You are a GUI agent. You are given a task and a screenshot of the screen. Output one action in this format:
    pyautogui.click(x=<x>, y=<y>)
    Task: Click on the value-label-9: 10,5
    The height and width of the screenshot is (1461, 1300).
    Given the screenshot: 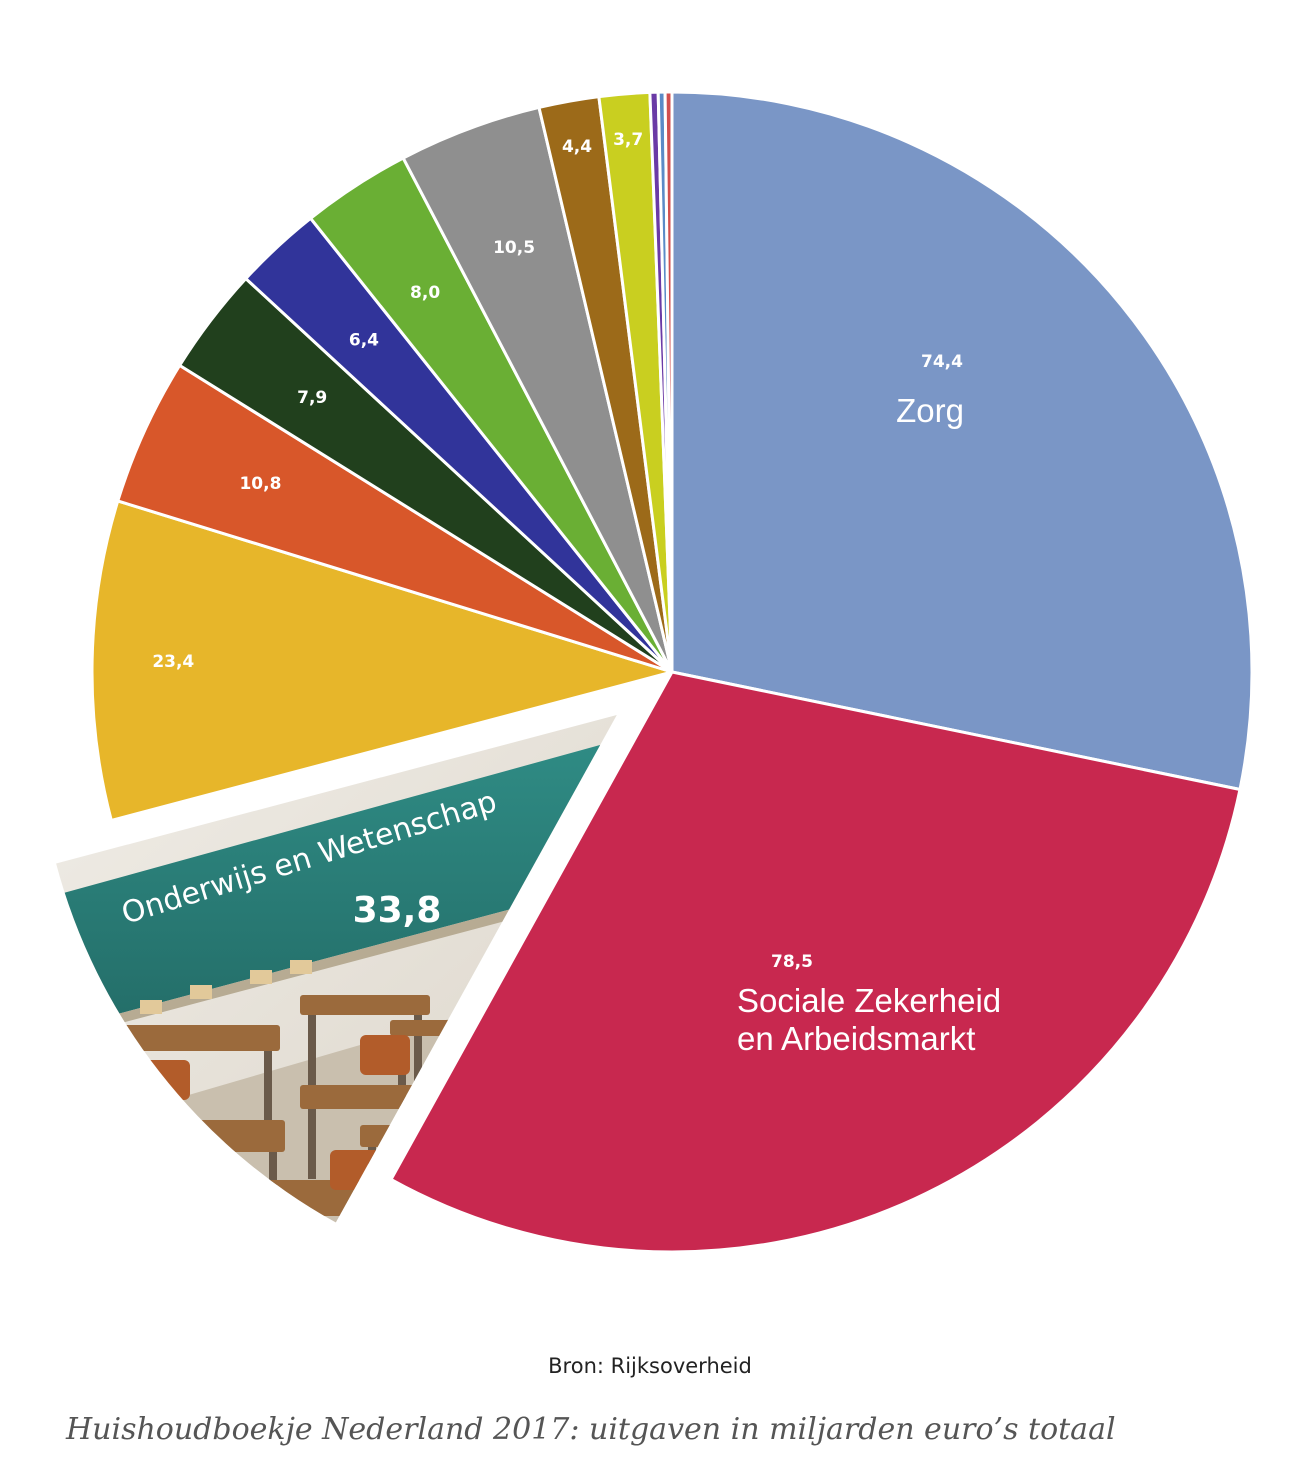 What is the action you would take?
    pyautogui.click(x=514, y=248)
    